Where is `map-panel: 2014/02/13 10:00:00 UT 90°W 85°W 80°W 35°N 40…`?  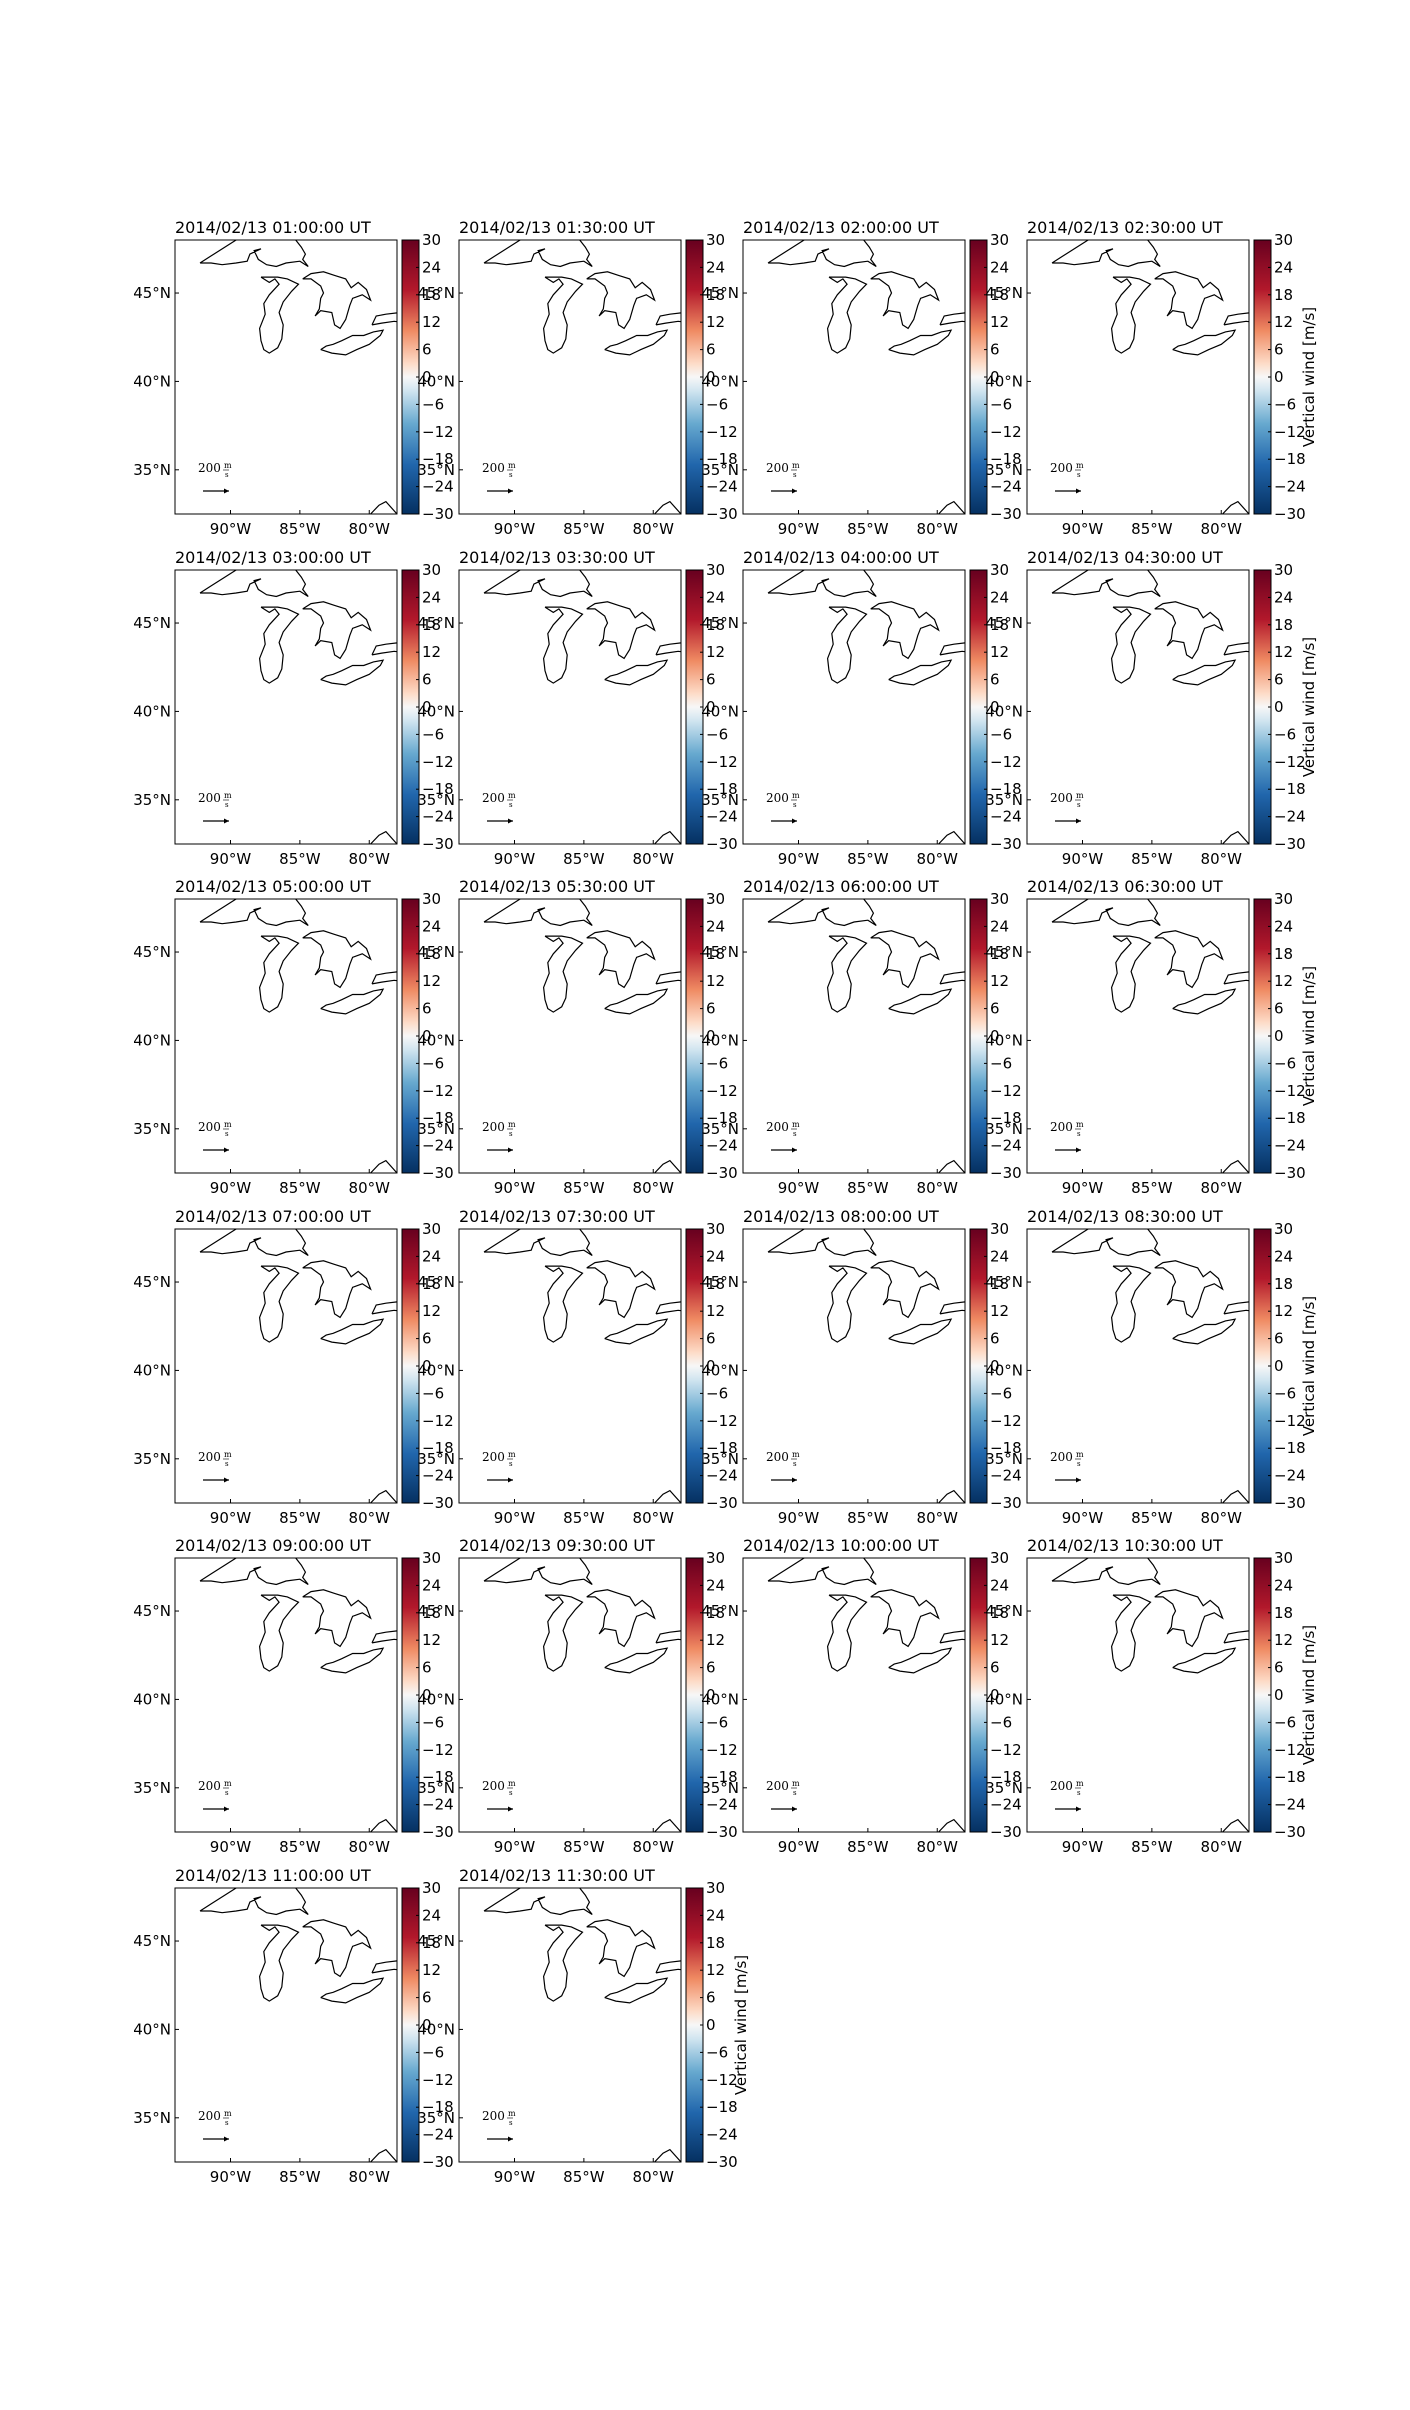
map-panel: 2014/02/13 10:00:00 UT 90°W 85°W 80°W 35°N 40… is located at coordinates (861, 1696).